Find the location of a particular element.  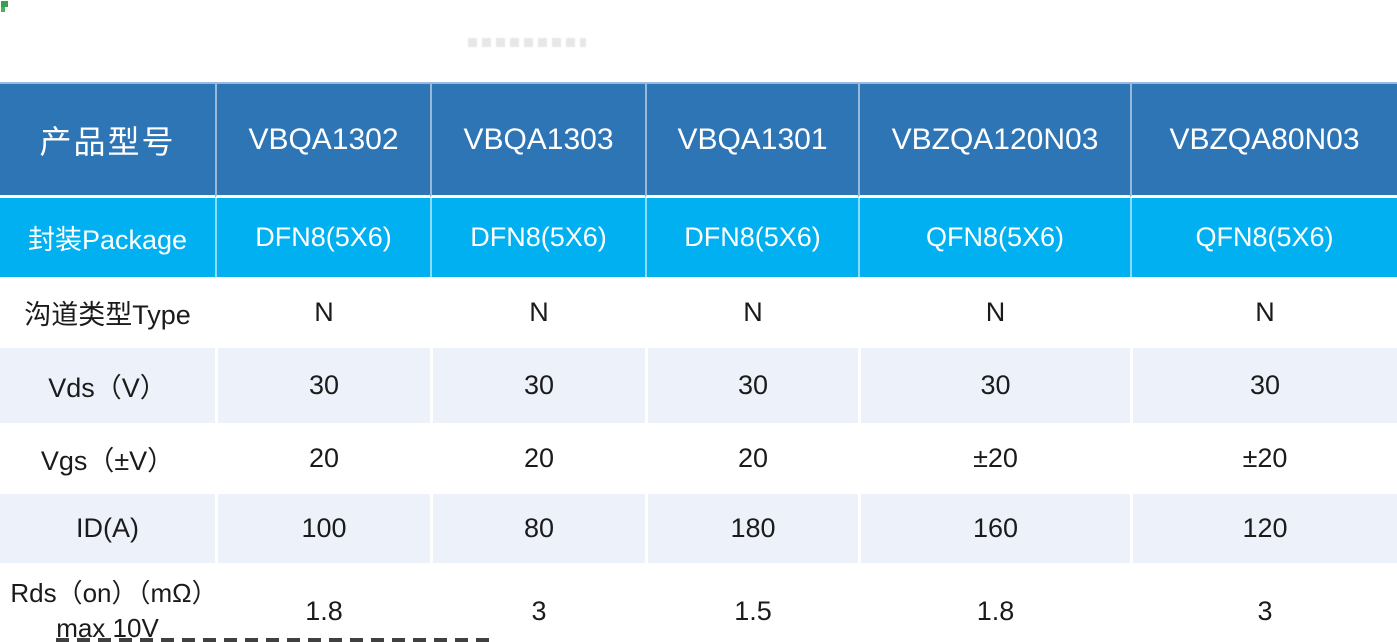

row-label-id: ID(A) is located at coordinates (107, 528).